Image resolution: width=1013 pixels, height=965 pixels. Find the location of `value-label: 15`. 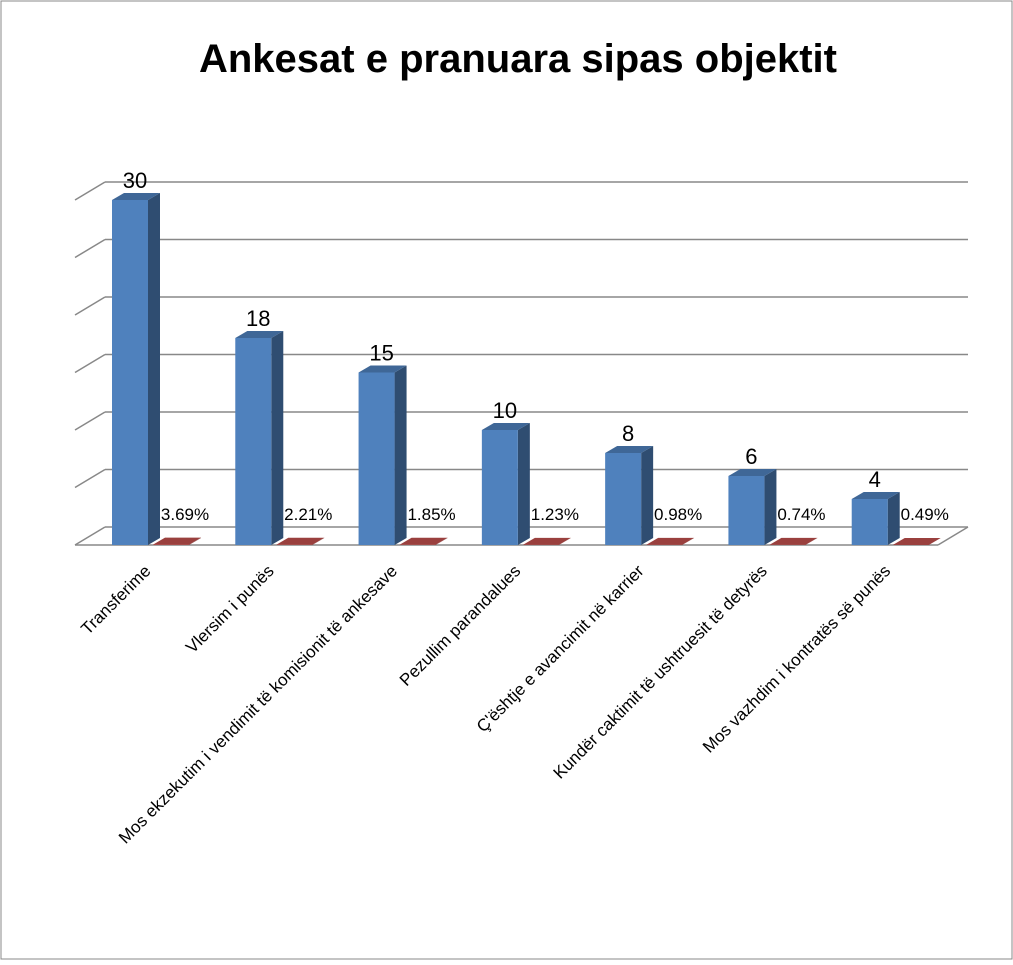

value-label: 15 is located at coordinates (381, 353).